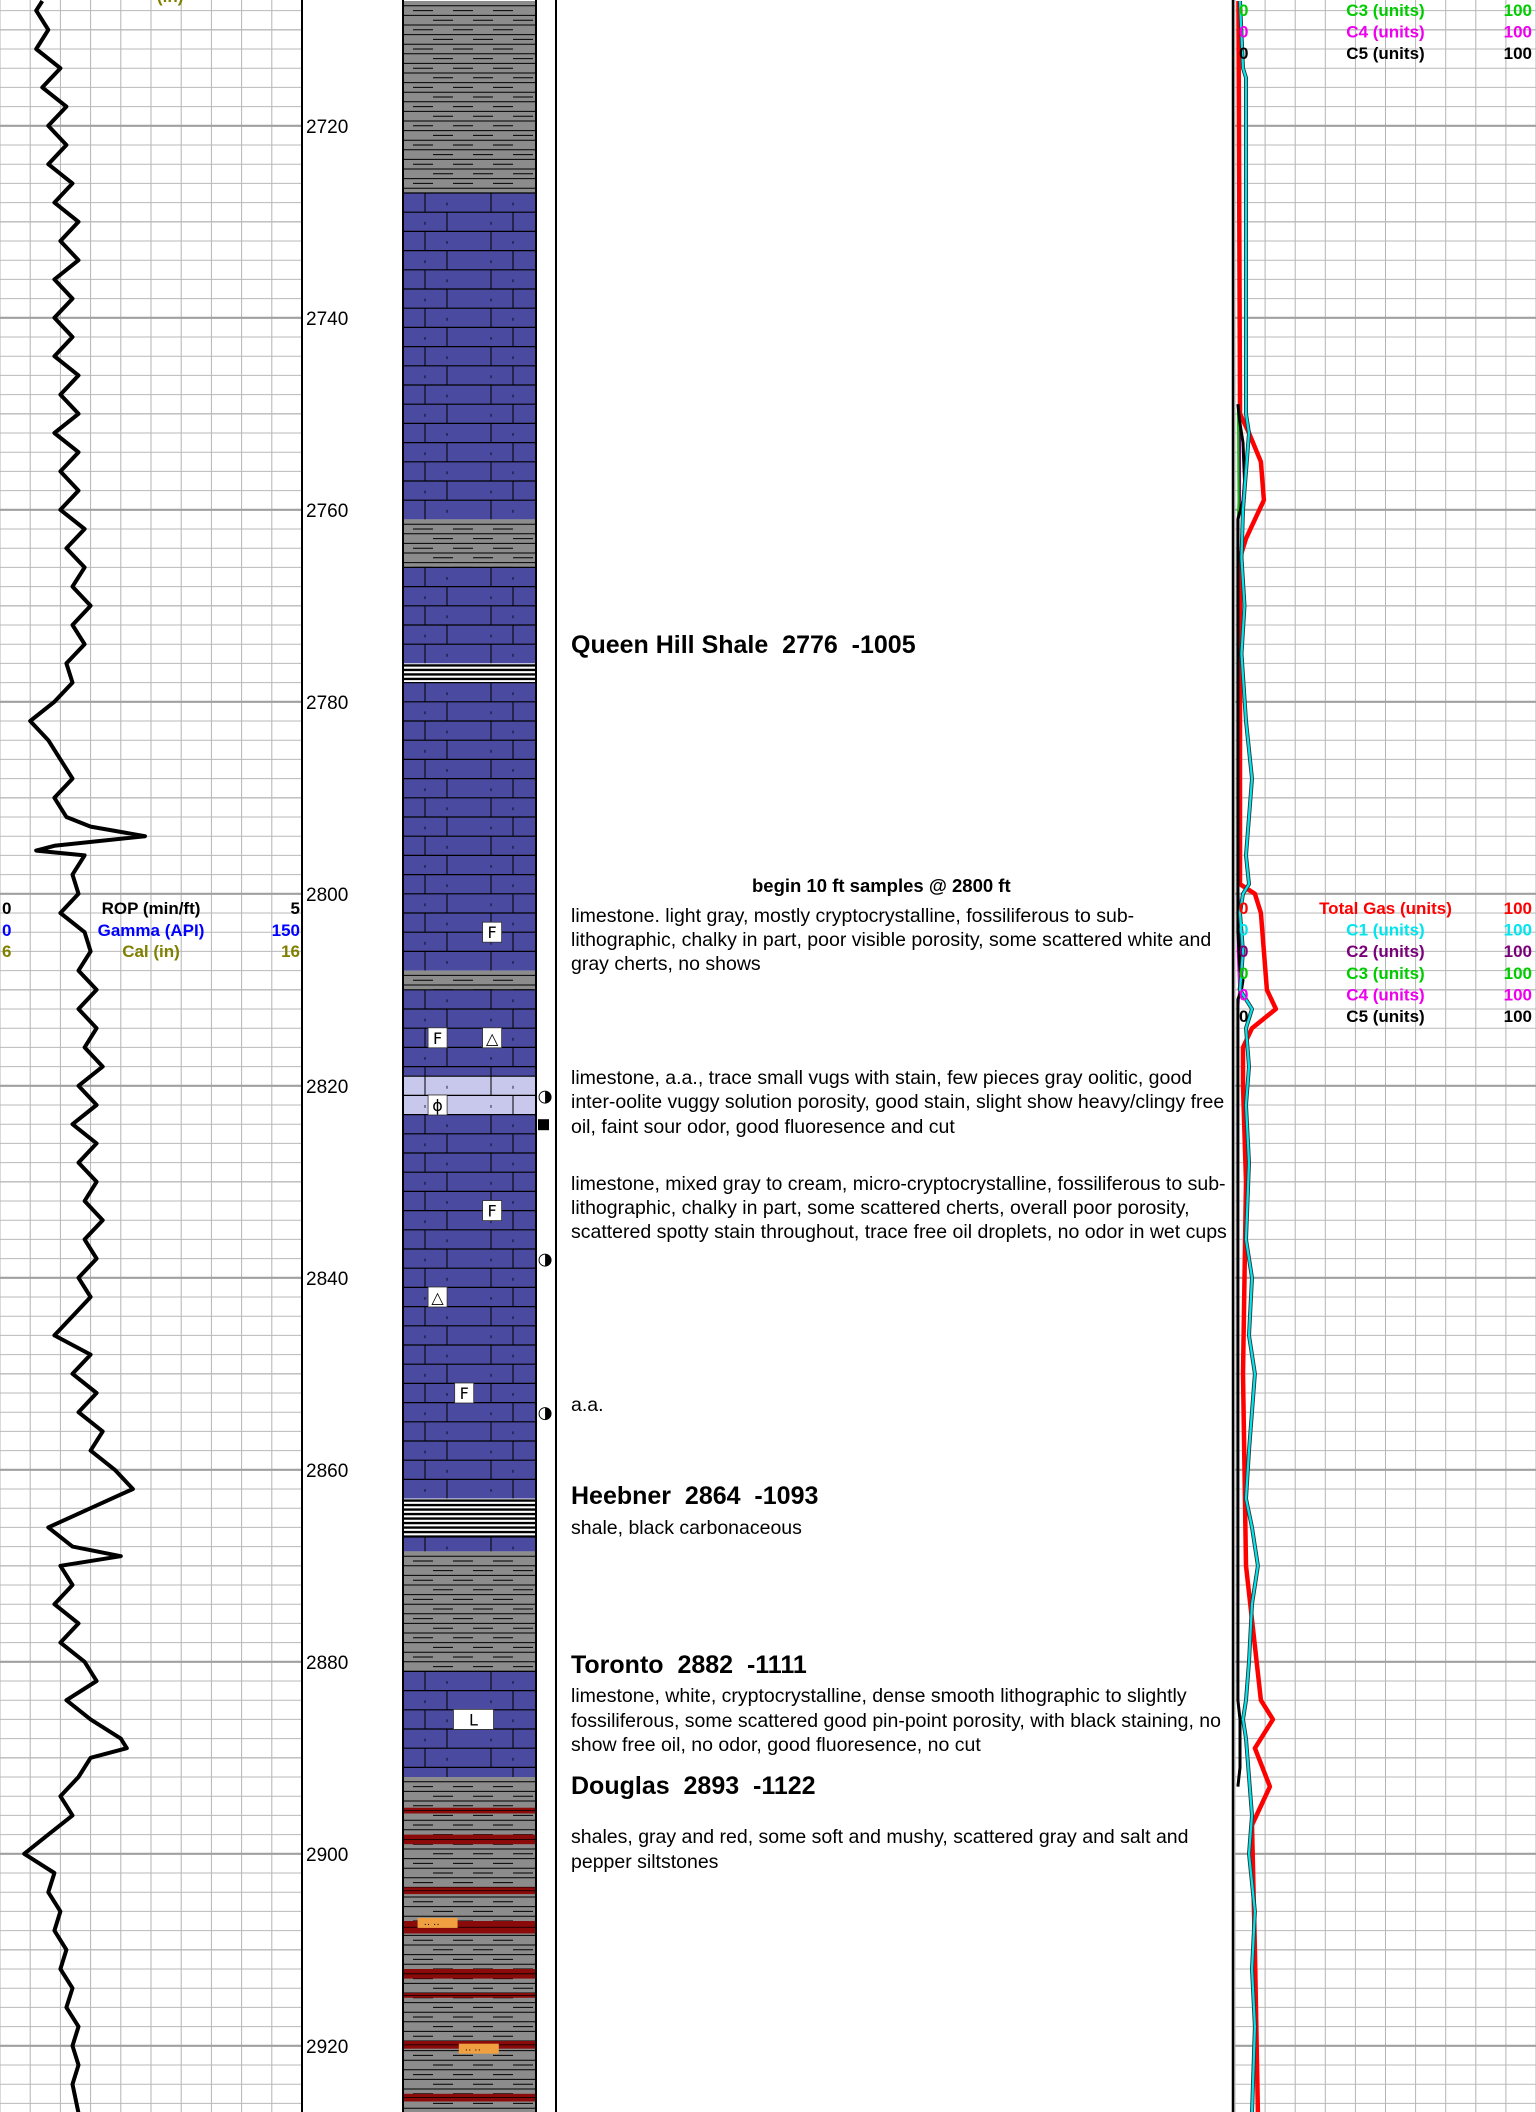 The image size is (1536, 2112). I want to click on formation-top: Heebner 2864 -1093, so click(695, 1495).